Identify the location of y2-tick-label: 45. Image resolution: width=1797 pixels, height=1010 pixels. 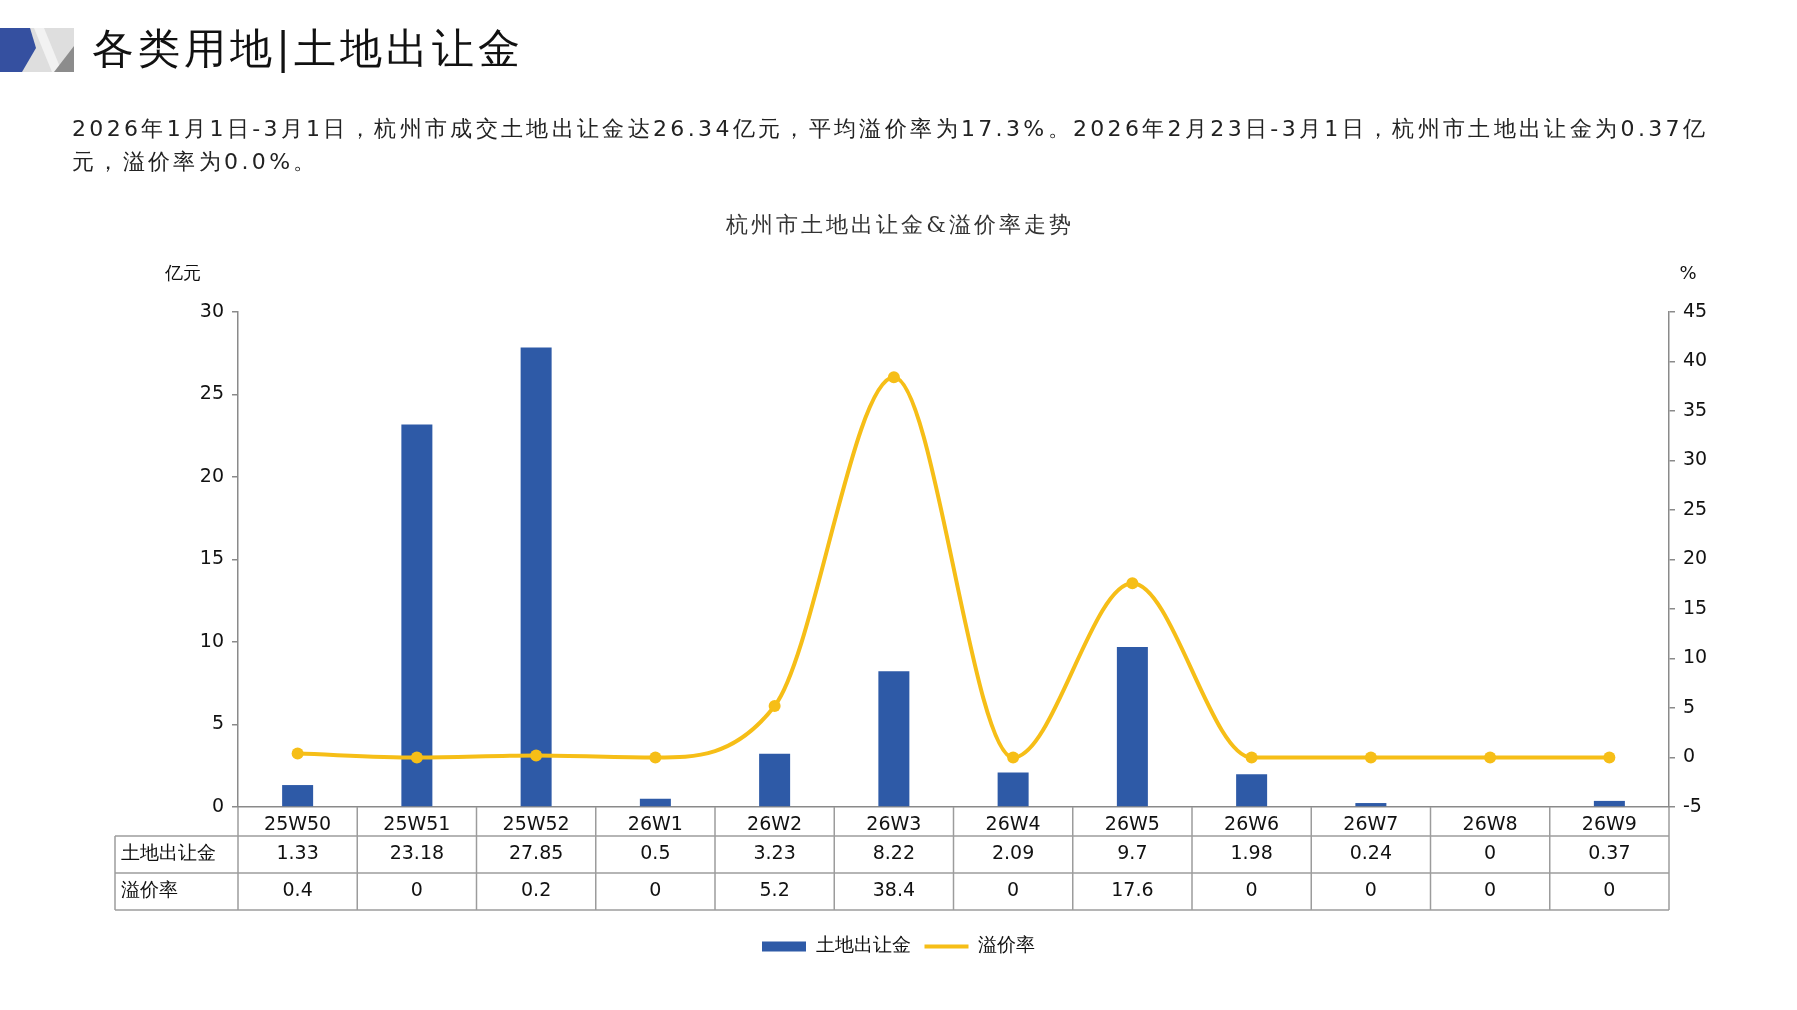
(1695, 309).